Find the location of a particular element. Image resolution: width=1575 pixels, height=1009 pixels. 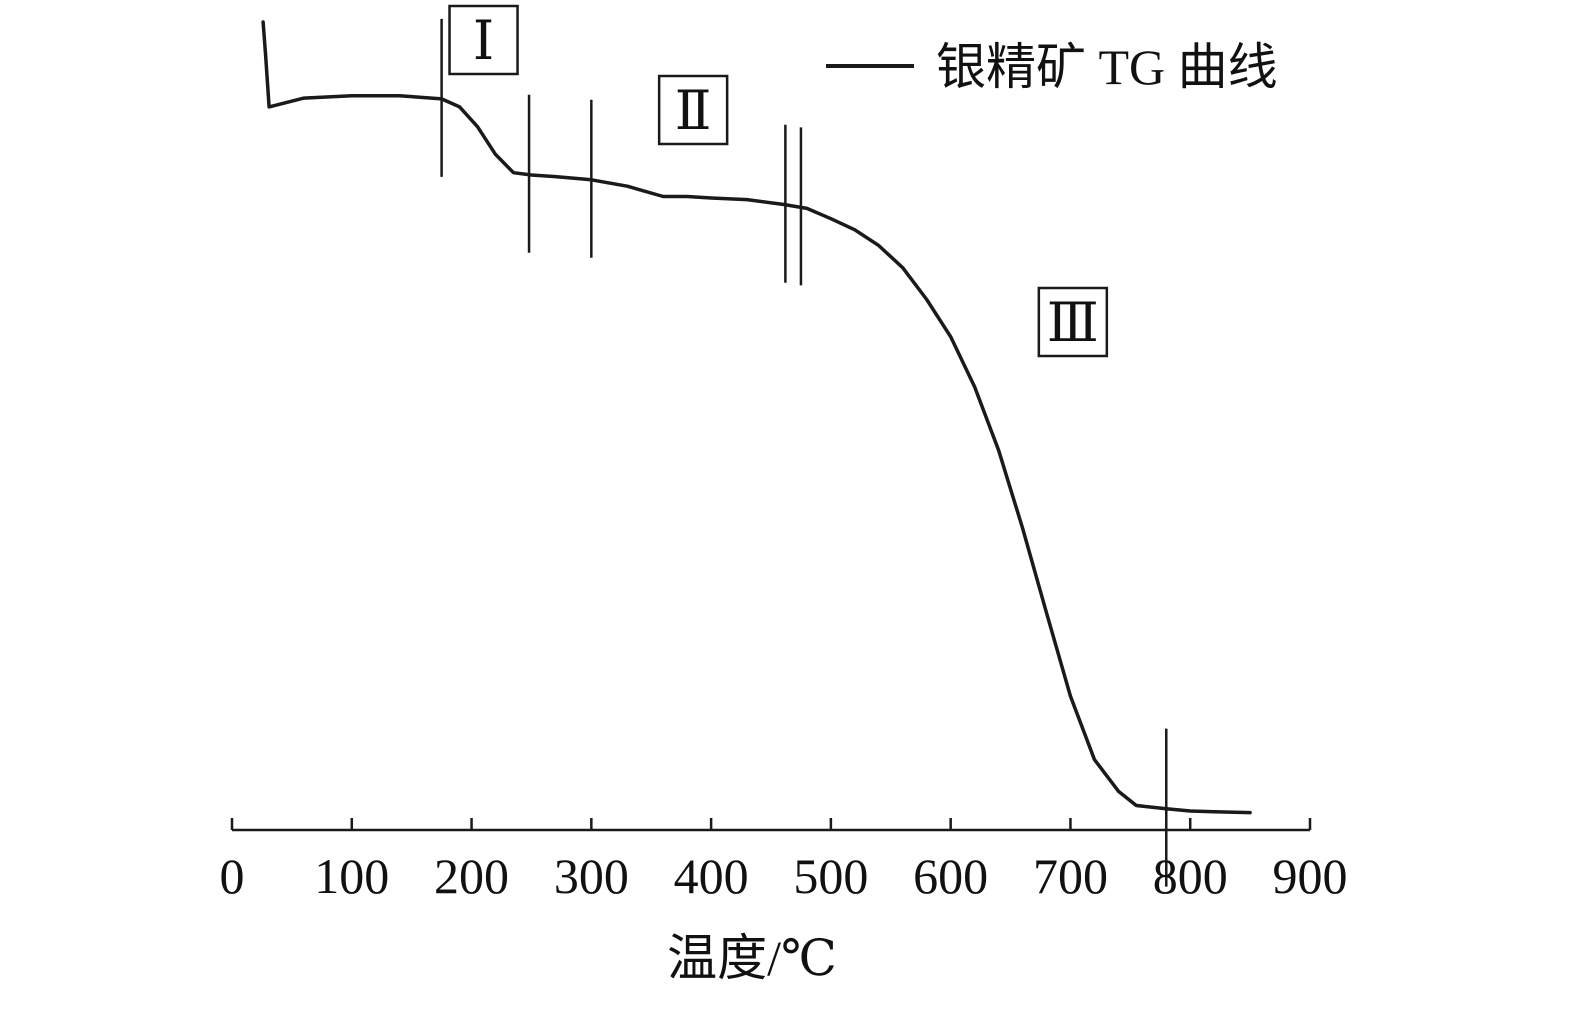

stage-label-text: Ⅲ is located at coordinates (1073, 323).